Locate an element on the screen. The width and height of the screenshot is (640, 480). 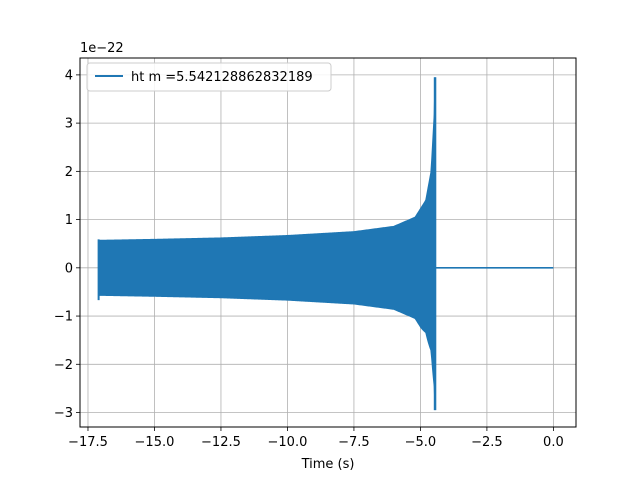
y-tick-label: 4 is located at coordinates (69, 75).